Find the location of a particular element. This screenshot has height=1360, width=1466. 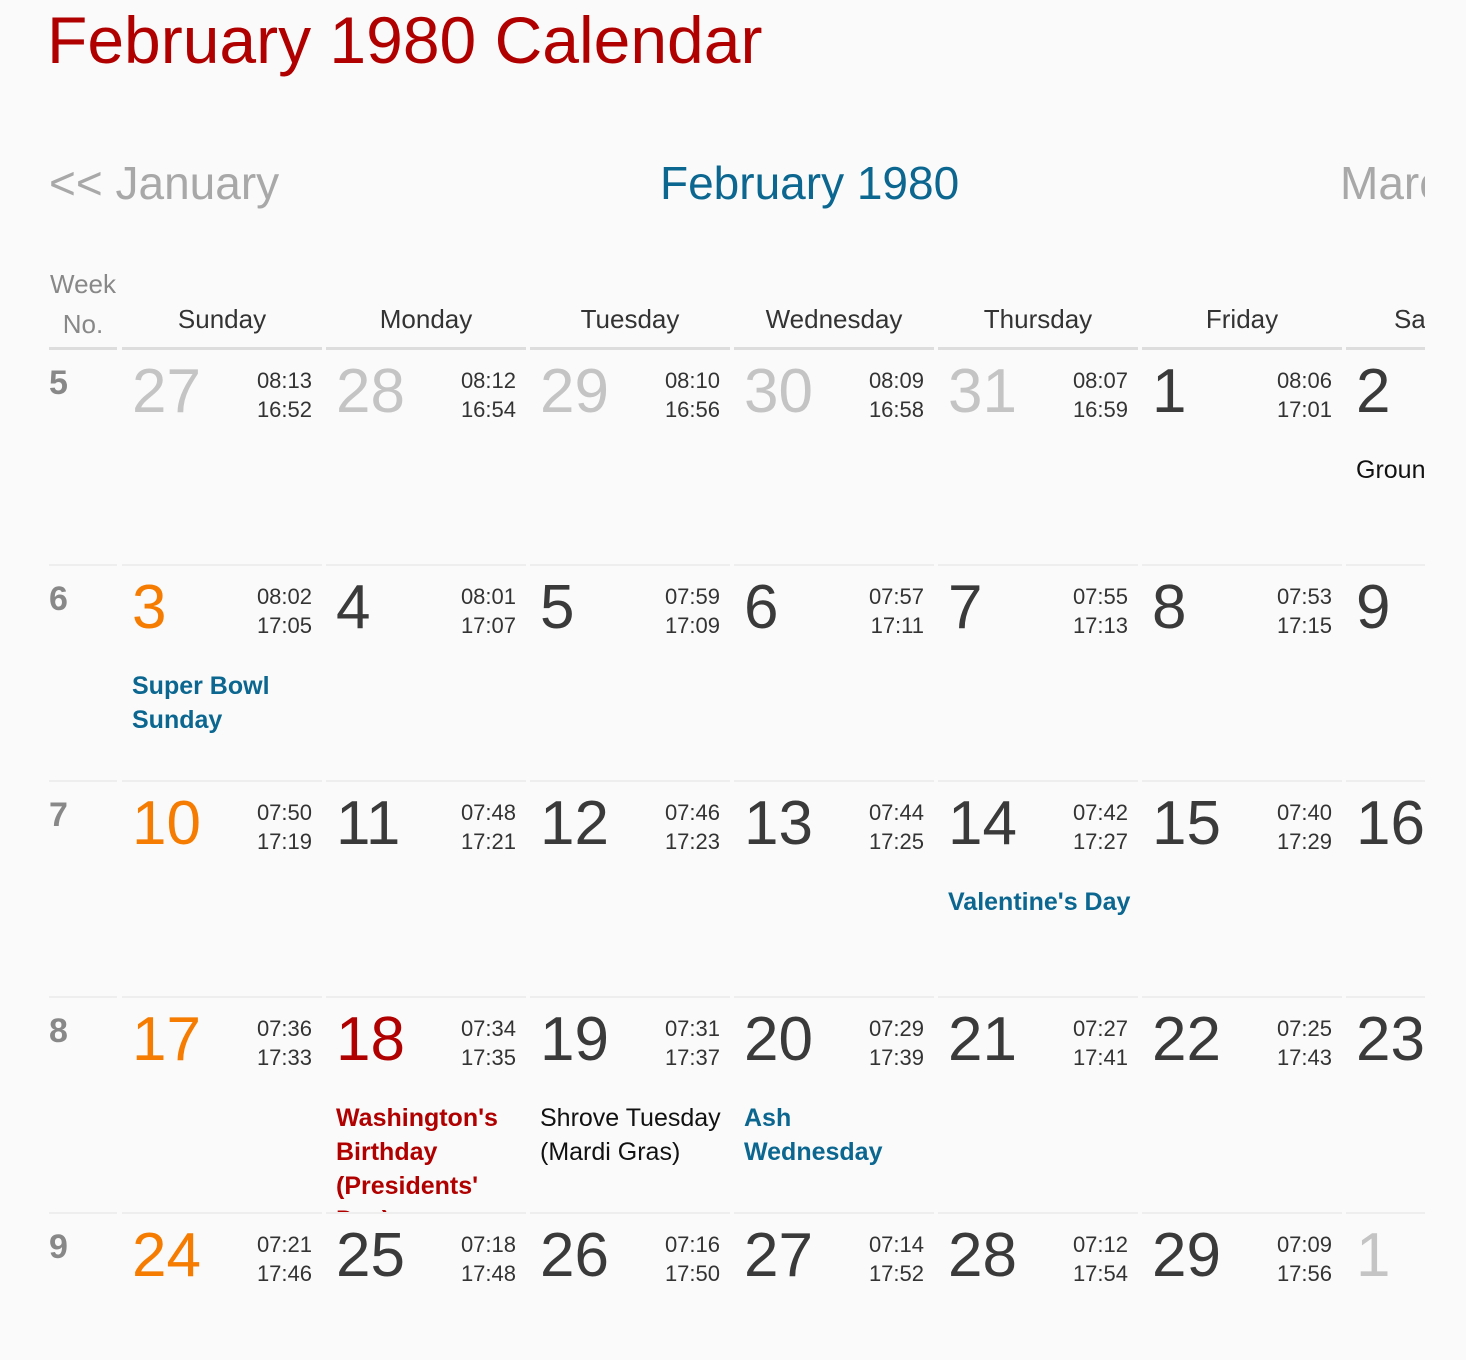

day-cell: 27 08:13 16:52 is located at coordinates (222, 457).